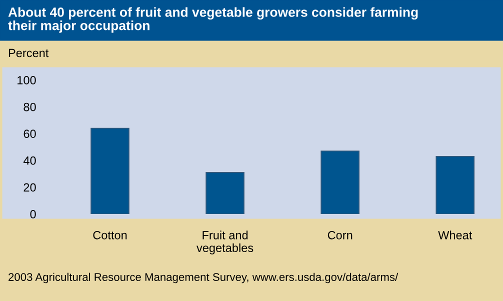  What do you see at coordinates (30, 107) in the screenshot?
I see `y-tick-label: 80` at bounding box center [30, 107].